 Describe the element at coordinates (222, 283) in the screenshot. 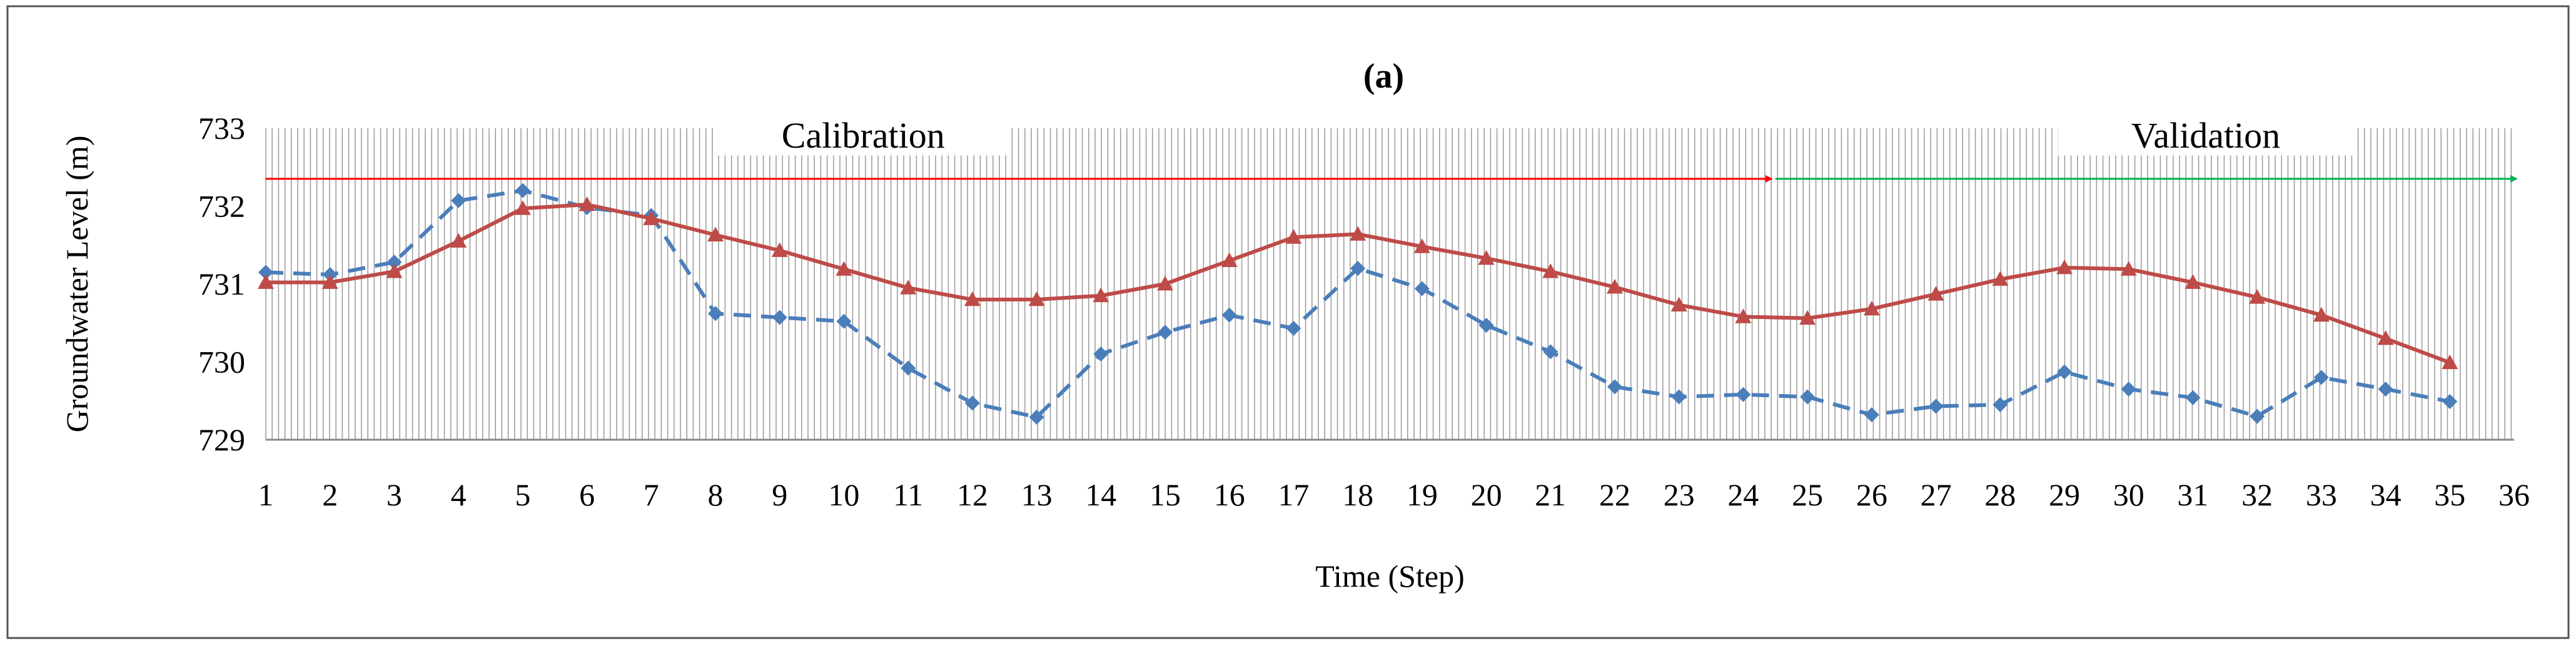

I see `y-tick-label: 731` at that location.